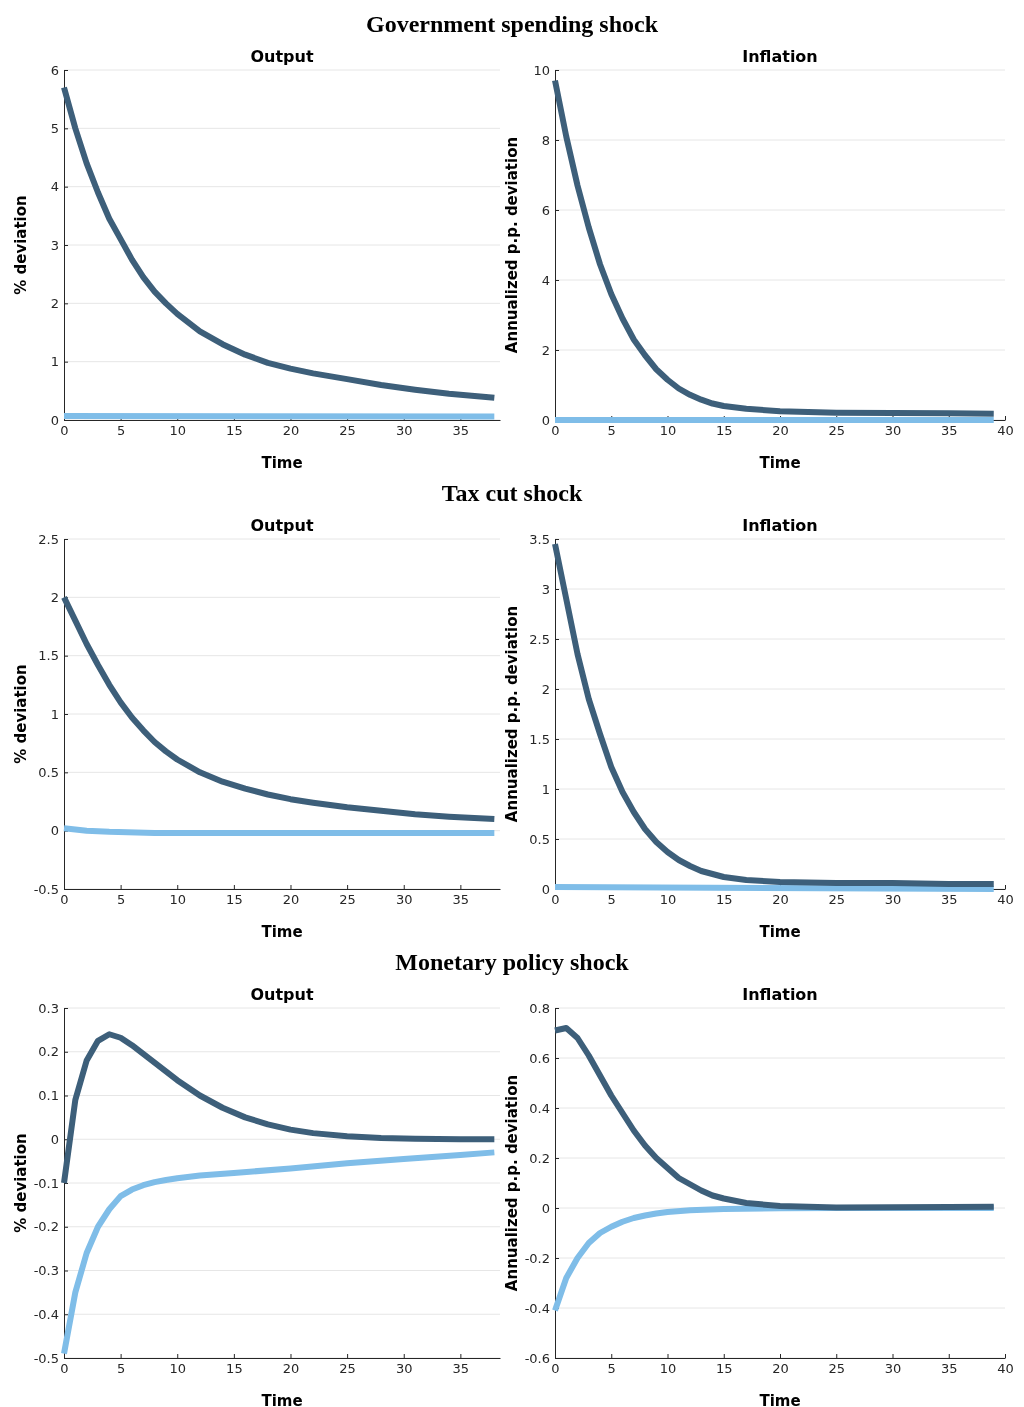  What do you see at coordinates (48, 1008) in the screenshot?
I see `y-tick-label: 0.3` at bounding box center [48, 1008].